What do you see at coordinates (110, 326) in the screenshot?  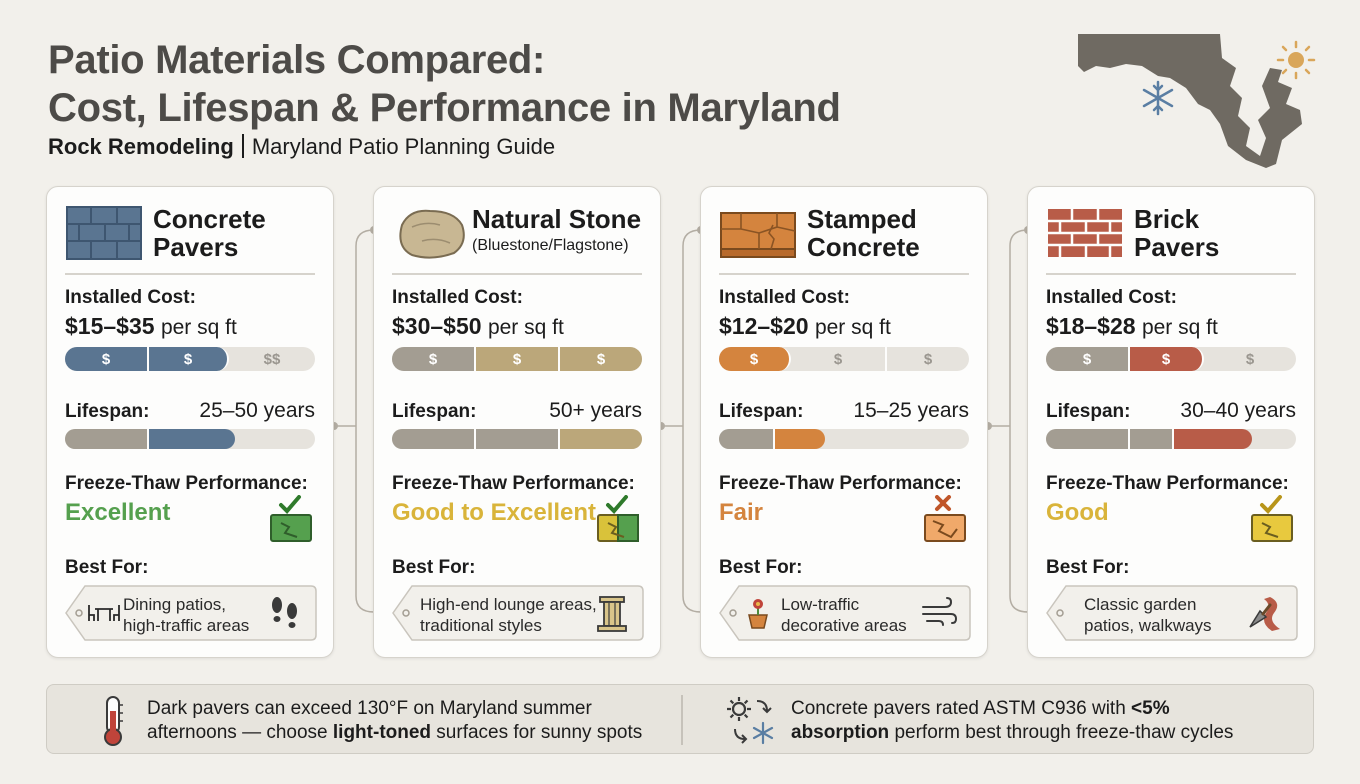 I see `cost-range: $15–$35` at bounding box center [110, 326].